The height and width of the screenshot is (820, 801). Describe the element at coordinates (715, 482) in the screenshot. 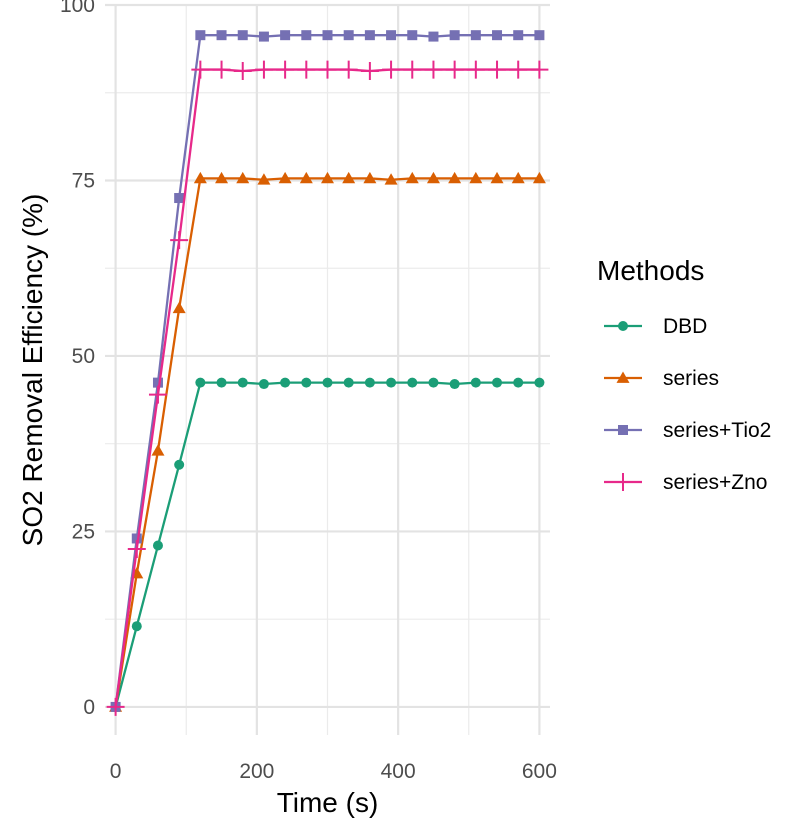

I see `legend-label: series+Zno` at that location.